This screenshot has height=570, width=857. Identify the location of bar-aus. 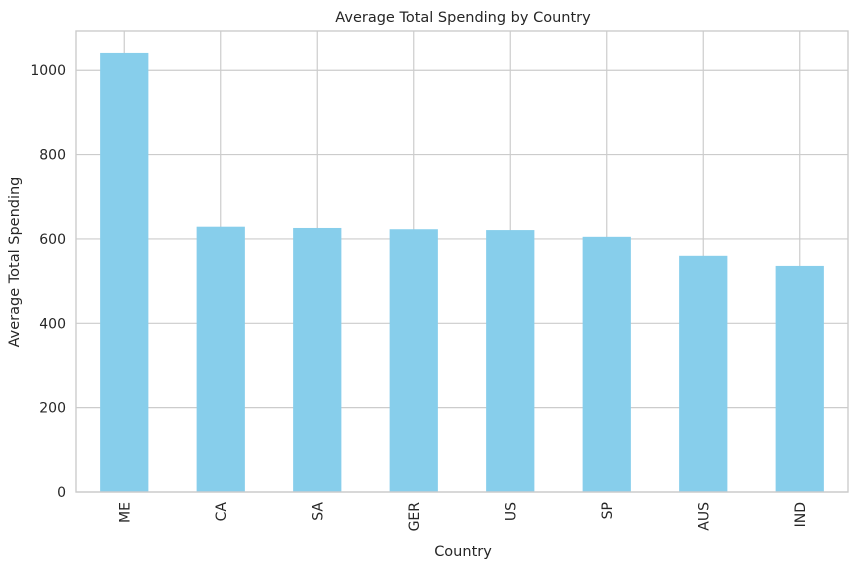
(703, 373).